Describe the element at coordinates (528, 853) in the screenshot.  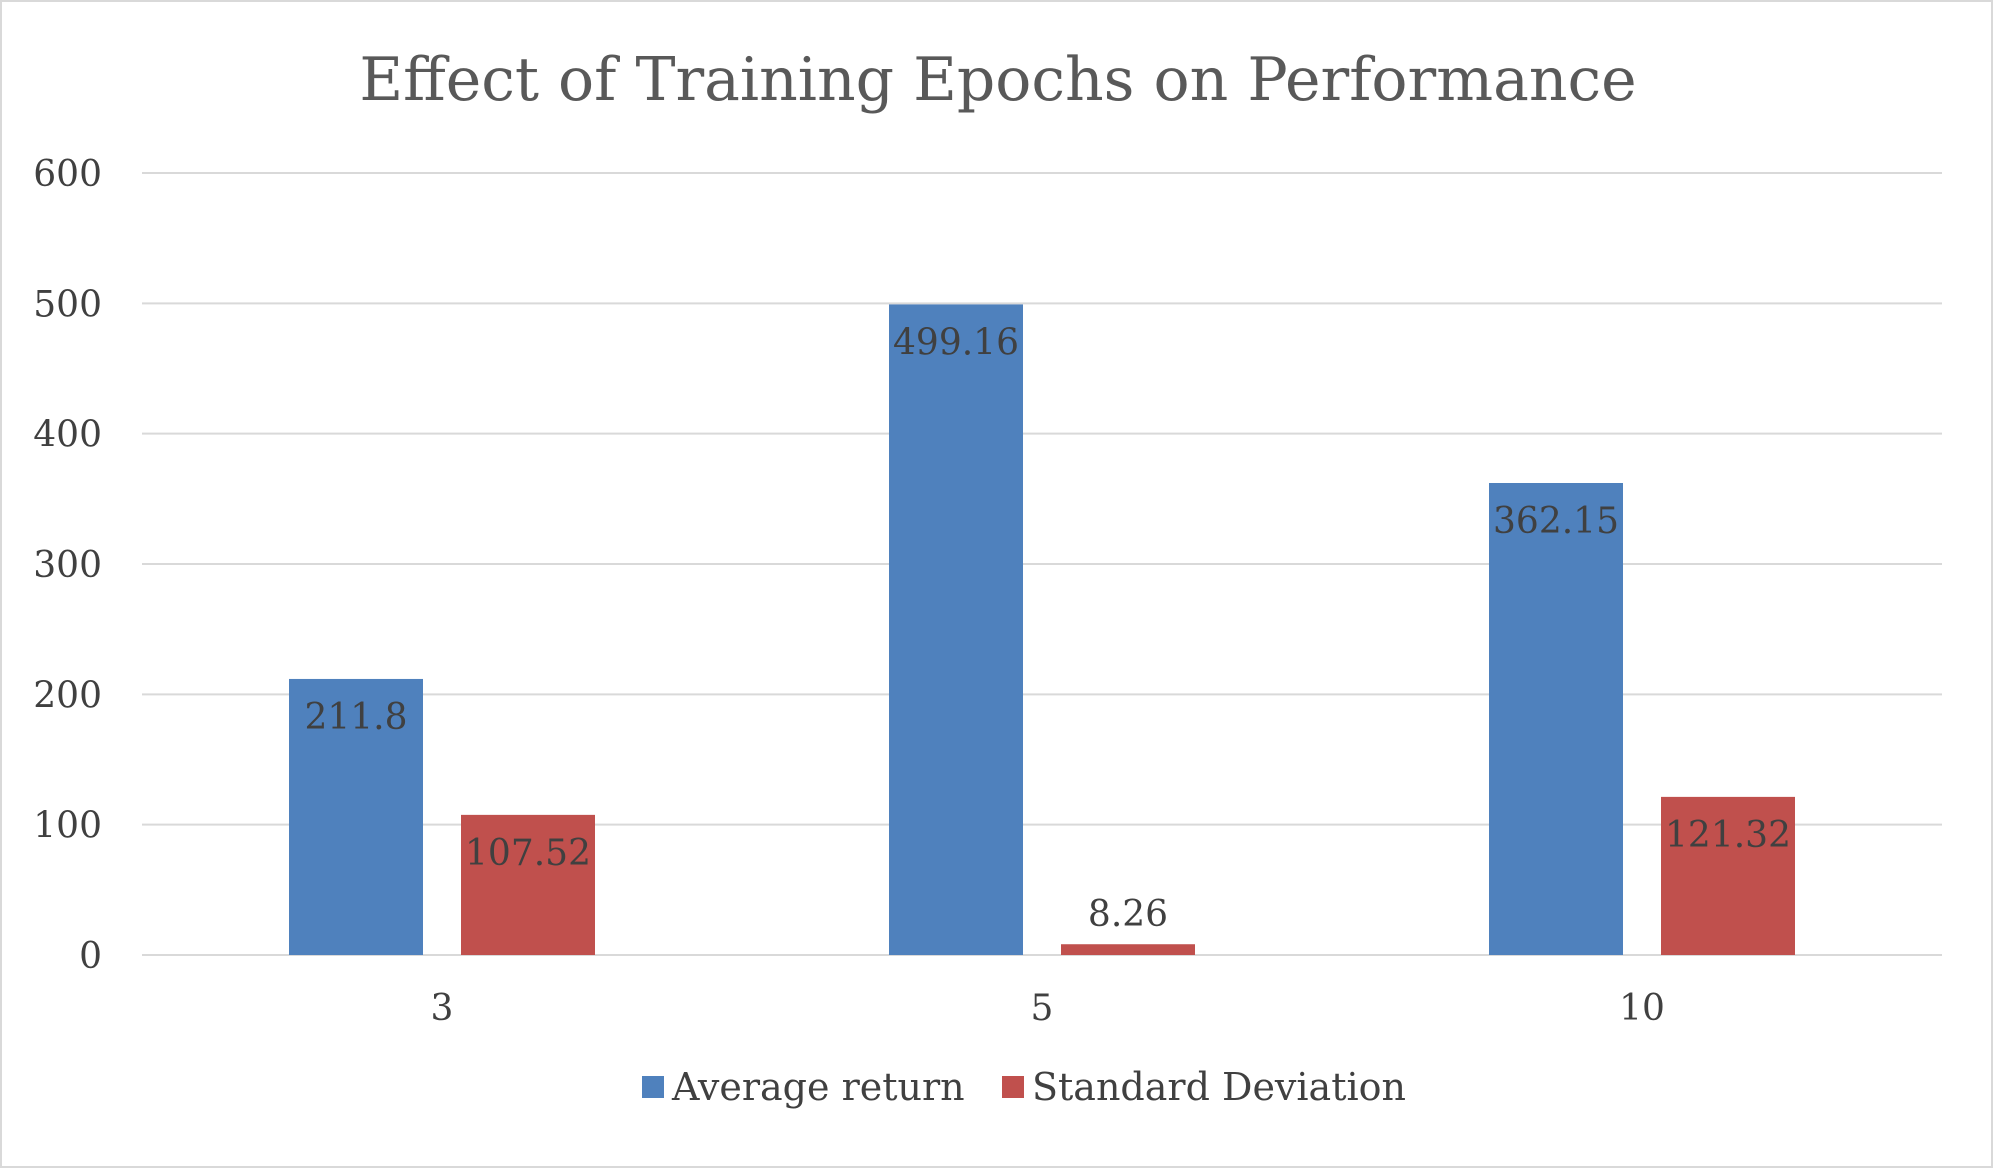
I see `data-label: 107.52` at that location.